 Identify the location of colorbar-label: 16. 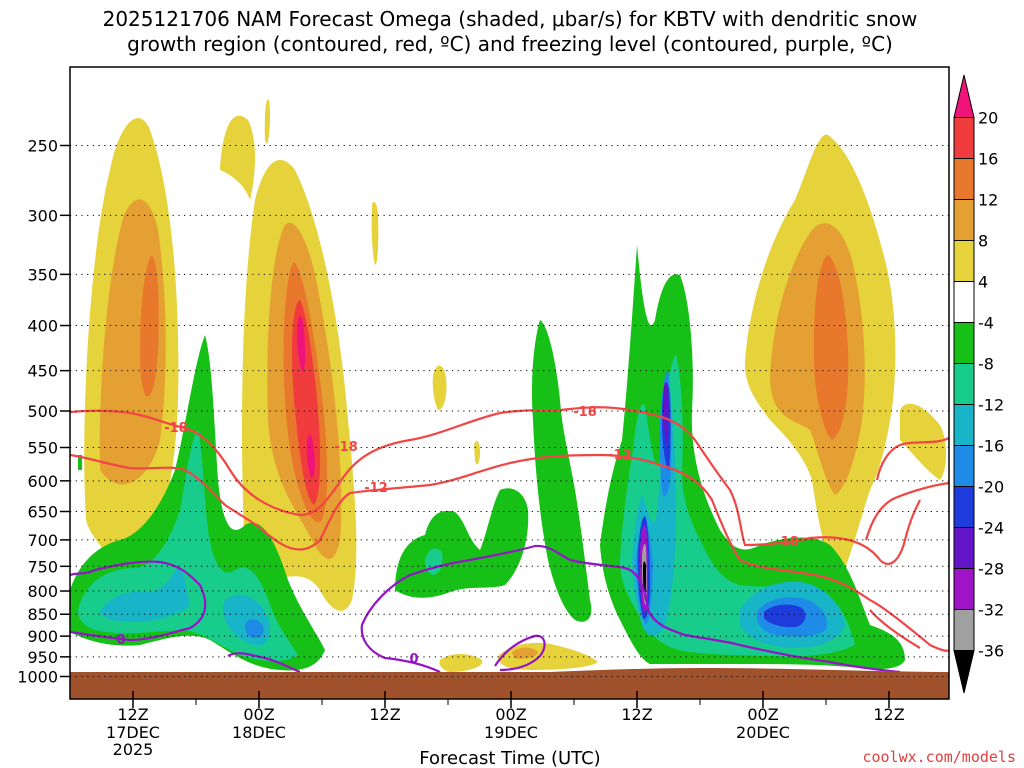
(988, 159).